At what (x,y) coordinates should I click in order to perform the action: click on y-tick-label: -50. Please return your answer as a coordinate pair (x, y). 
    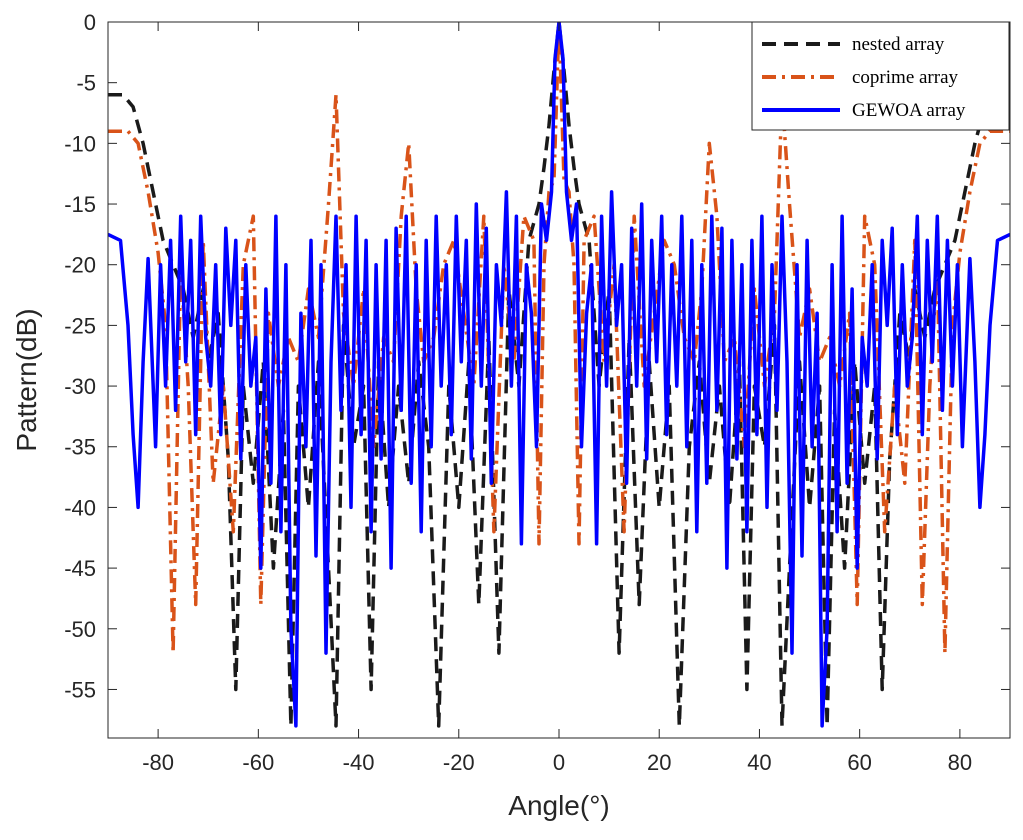
    Looking at the image, I should click on (80, 629).